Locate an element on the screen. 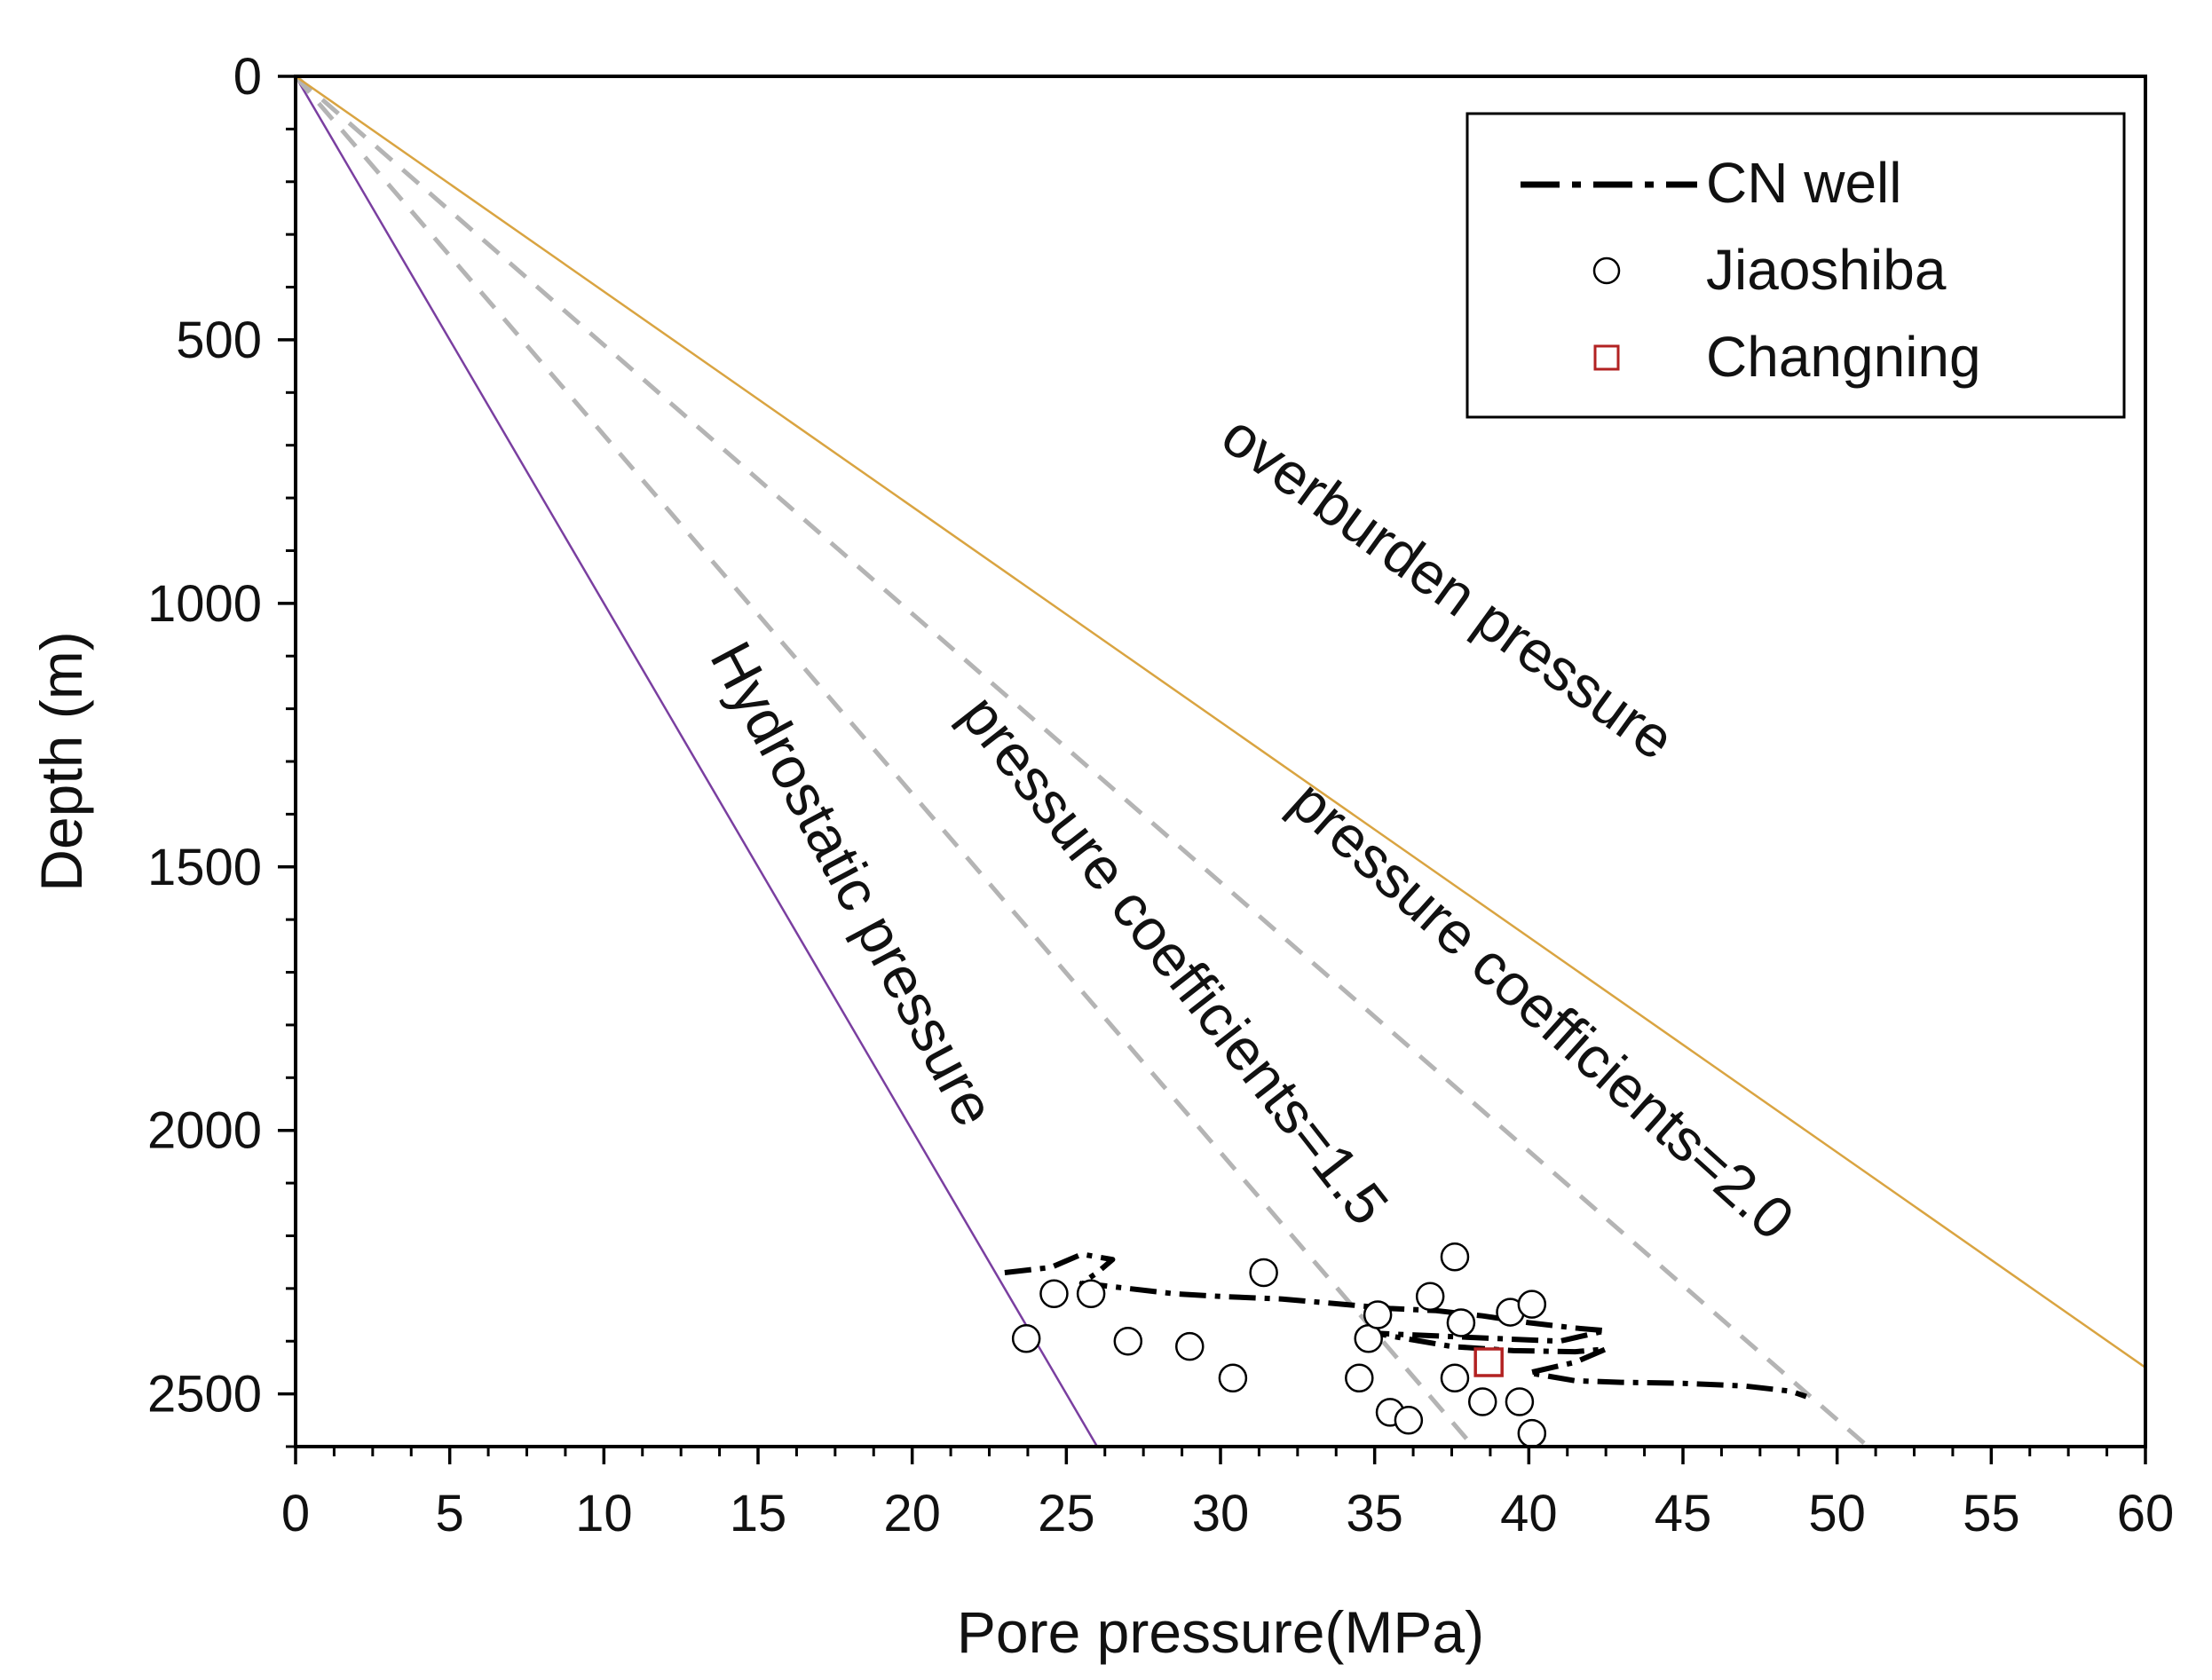 This screenshot has width=2212, height=1680. annotation-1: pressure coefficients=1.5 is located at coordinates (1174, 959).